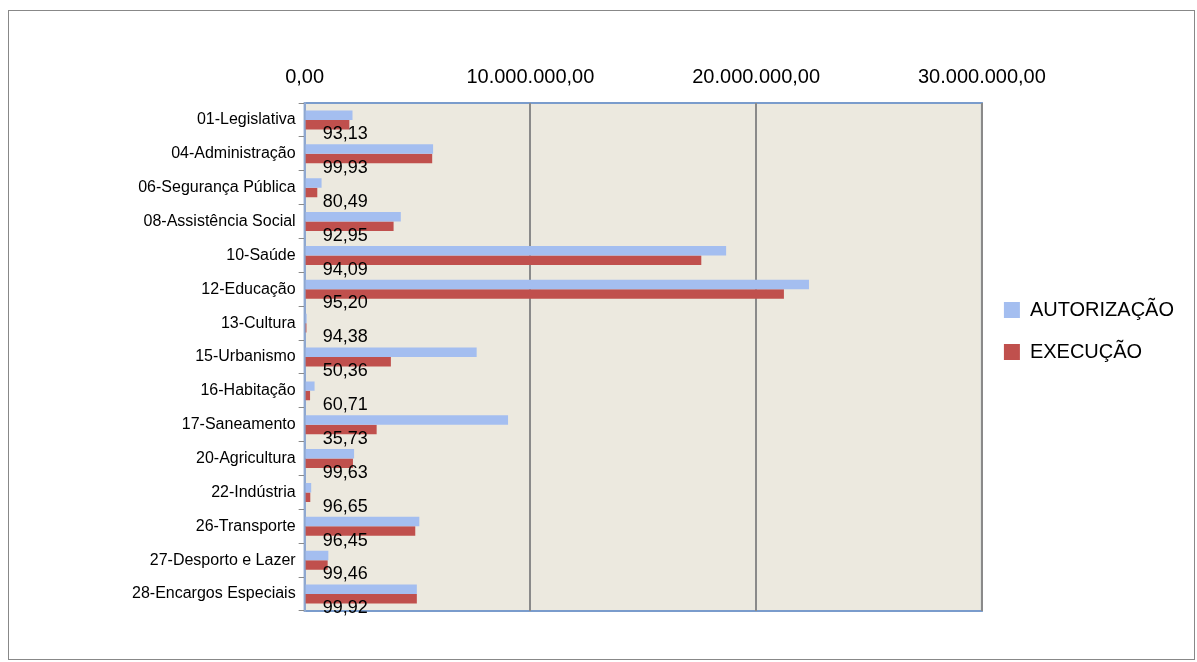  Describe the element at coordinates (756, 75) in the screenshot. I see `x-tick-label: 20.000.000,00` at that location.